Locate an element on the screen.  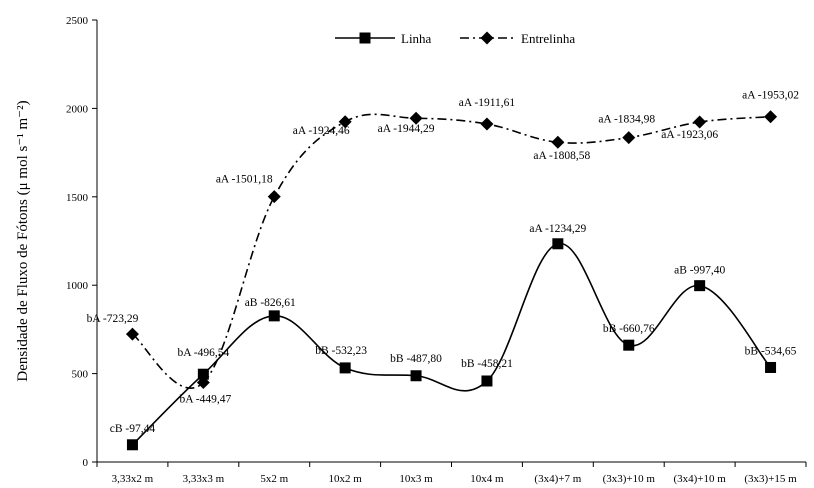
data-label: aB -826,61 is located at coordinates (270, 303).